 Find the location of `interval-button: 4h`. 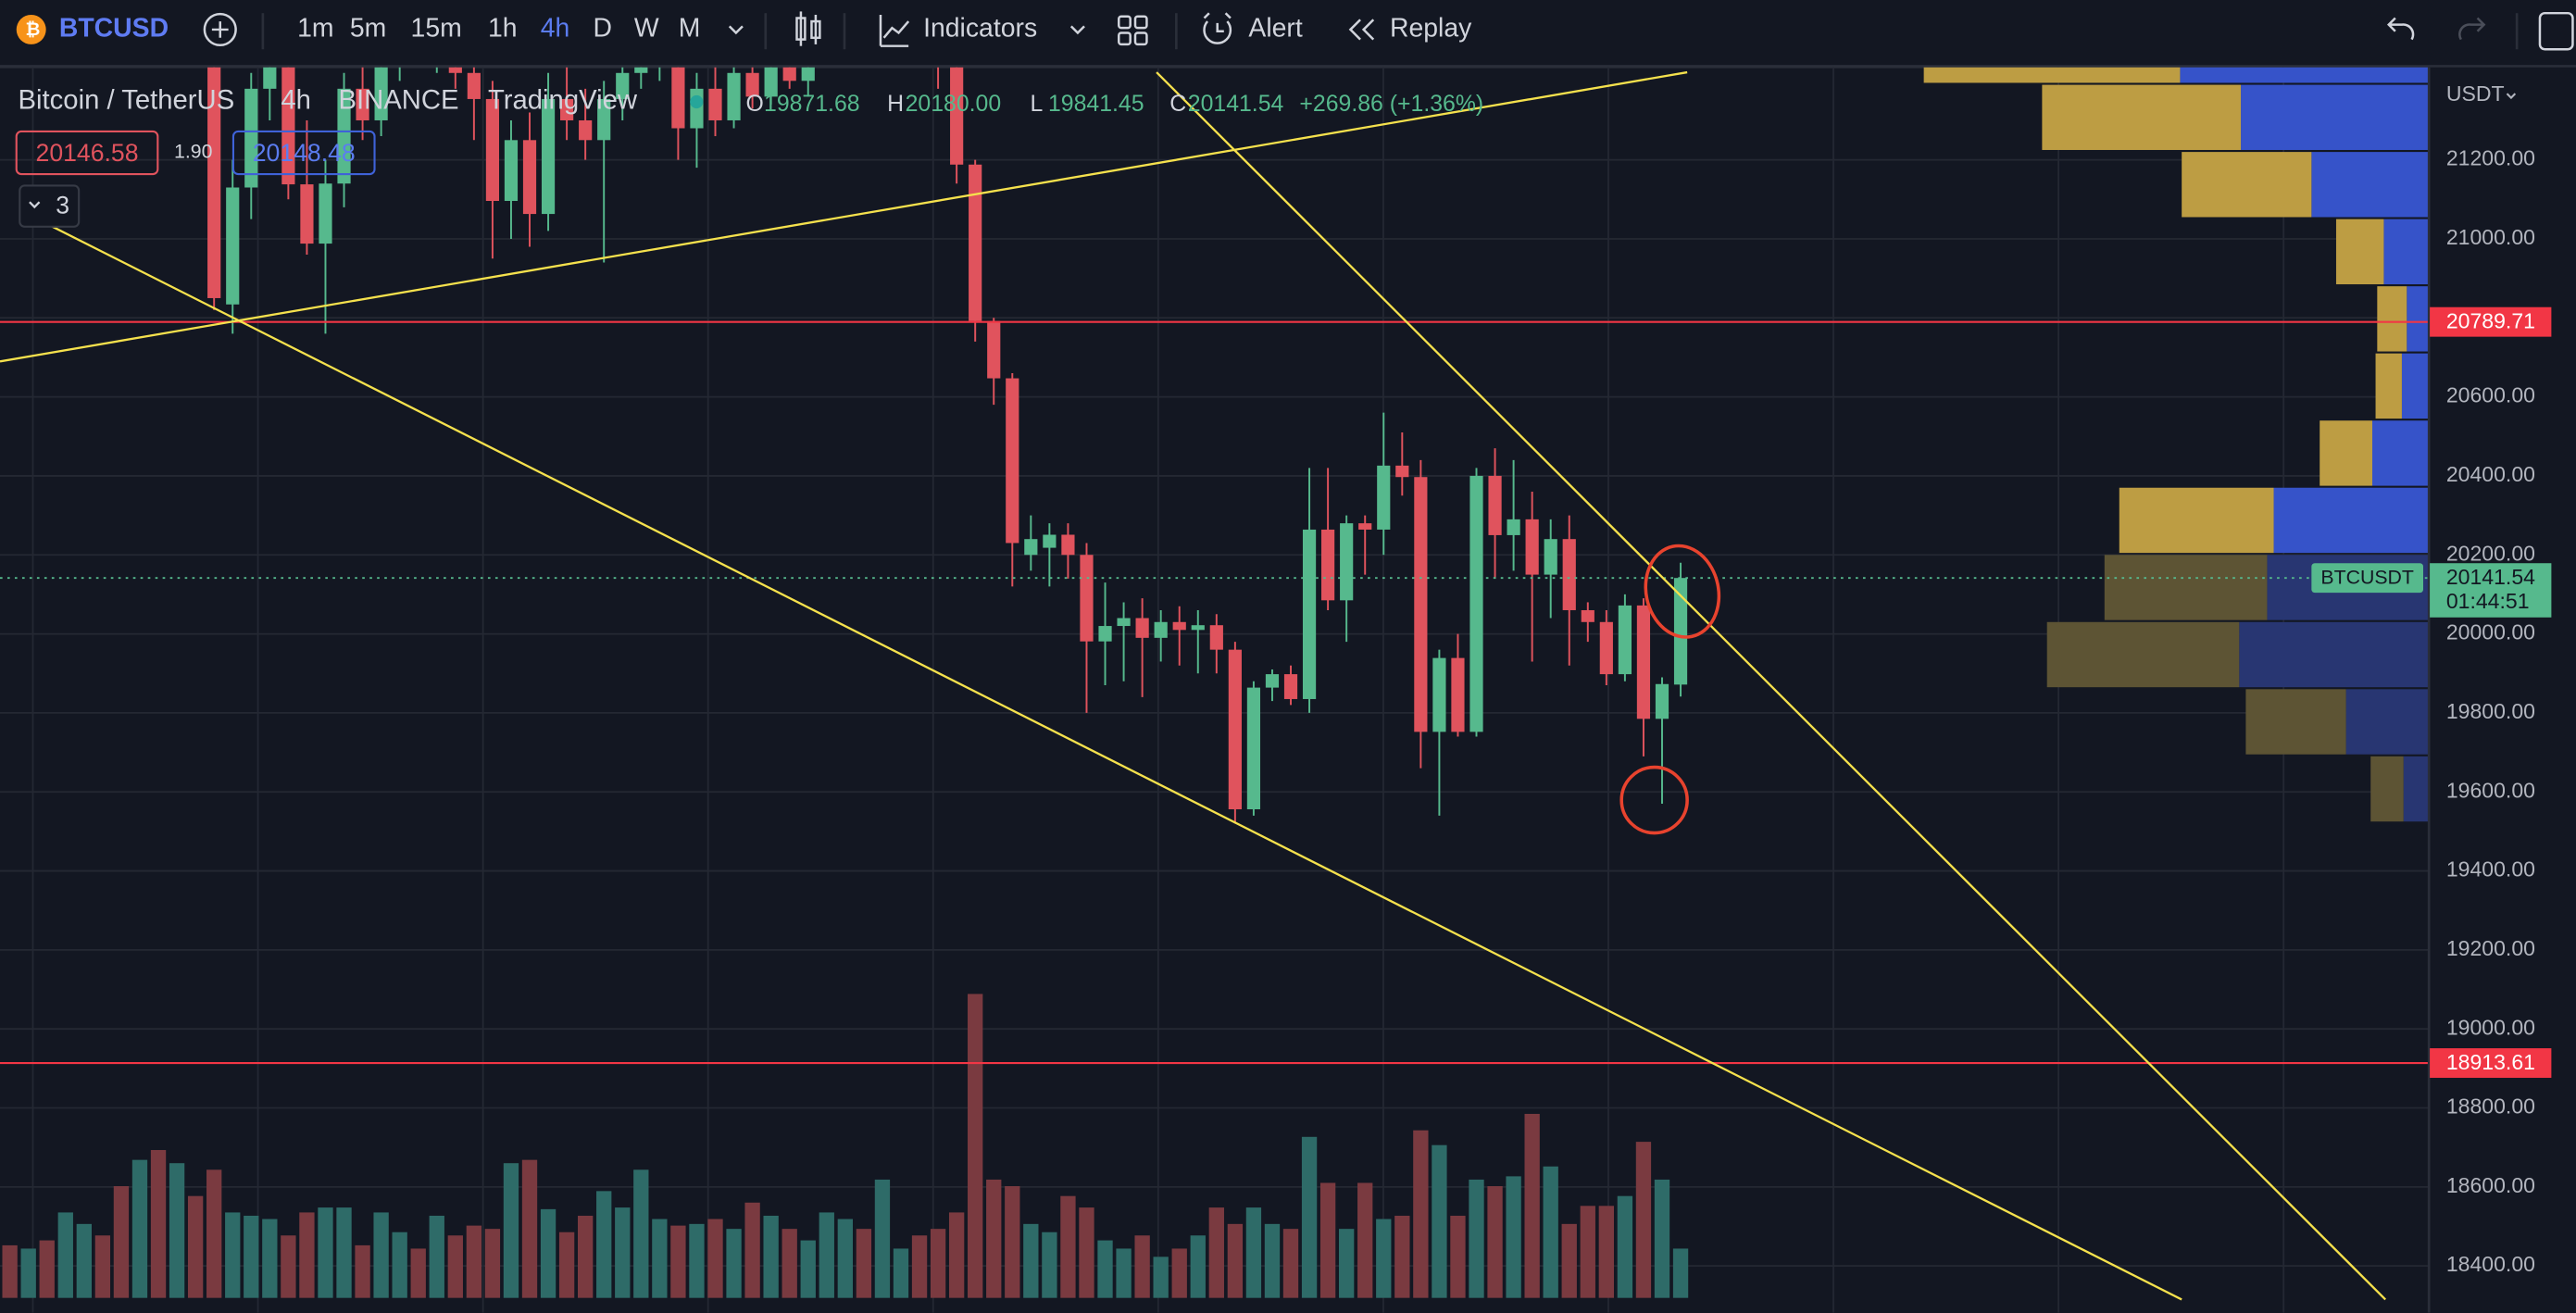

interval-button: 4h is located at coordinates (555, 28).